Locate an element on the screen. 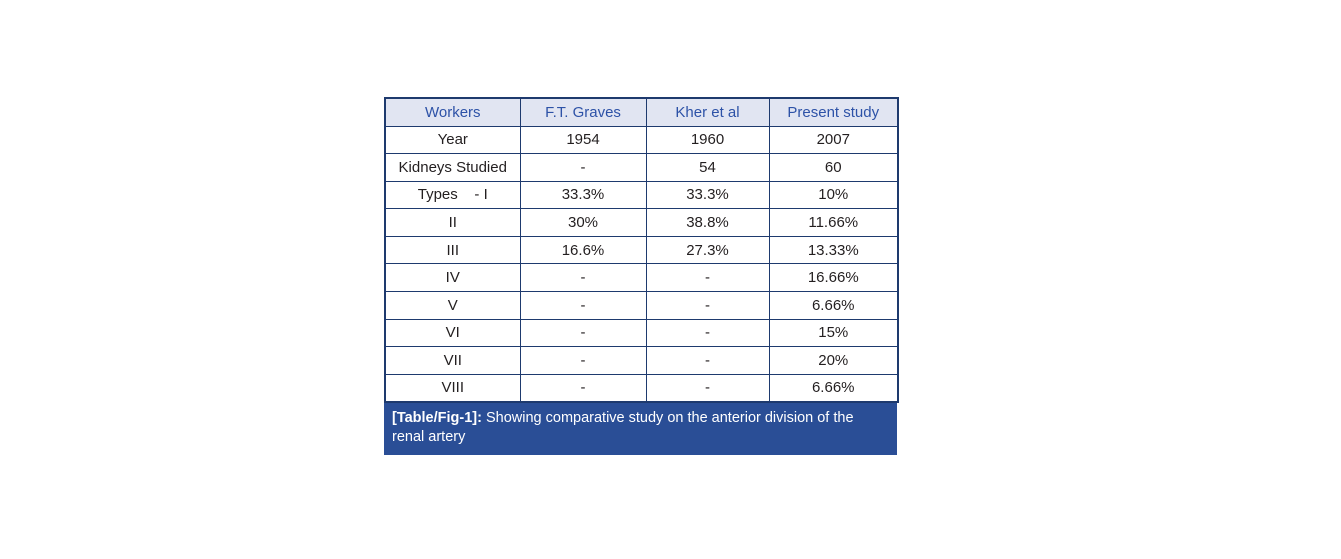  cell-value: 11.66% is located at coordinates (833, 222).